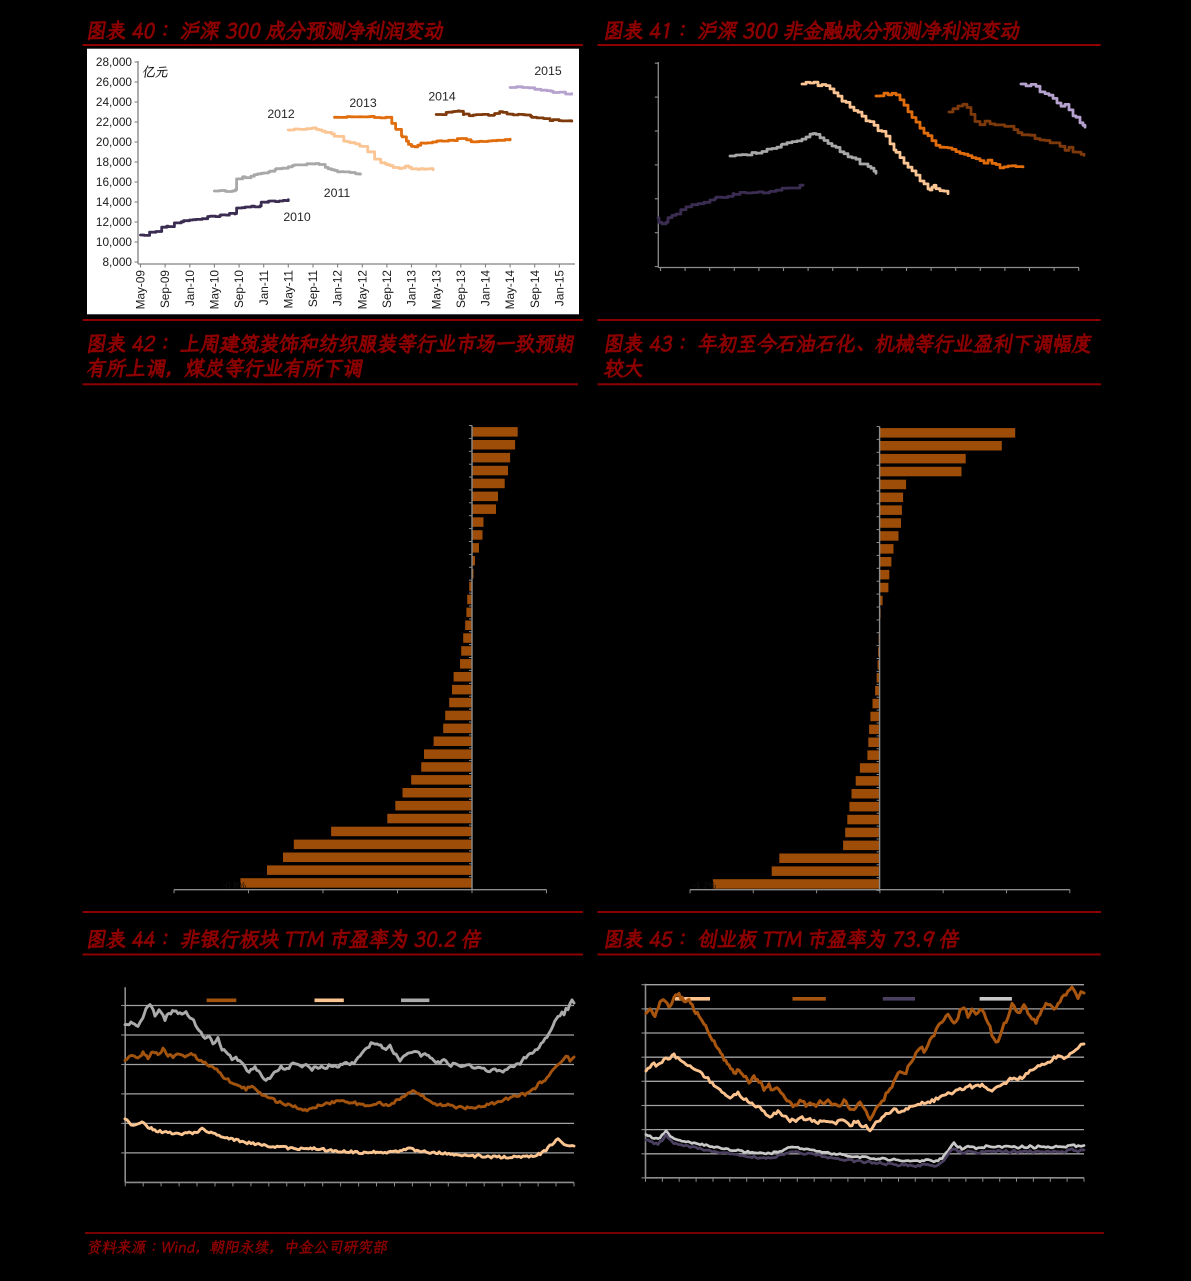  What do you see at coordinates (114, 242) in the screenshot?
I see `svg-text: 10,000` at bounding box center [114, 242].